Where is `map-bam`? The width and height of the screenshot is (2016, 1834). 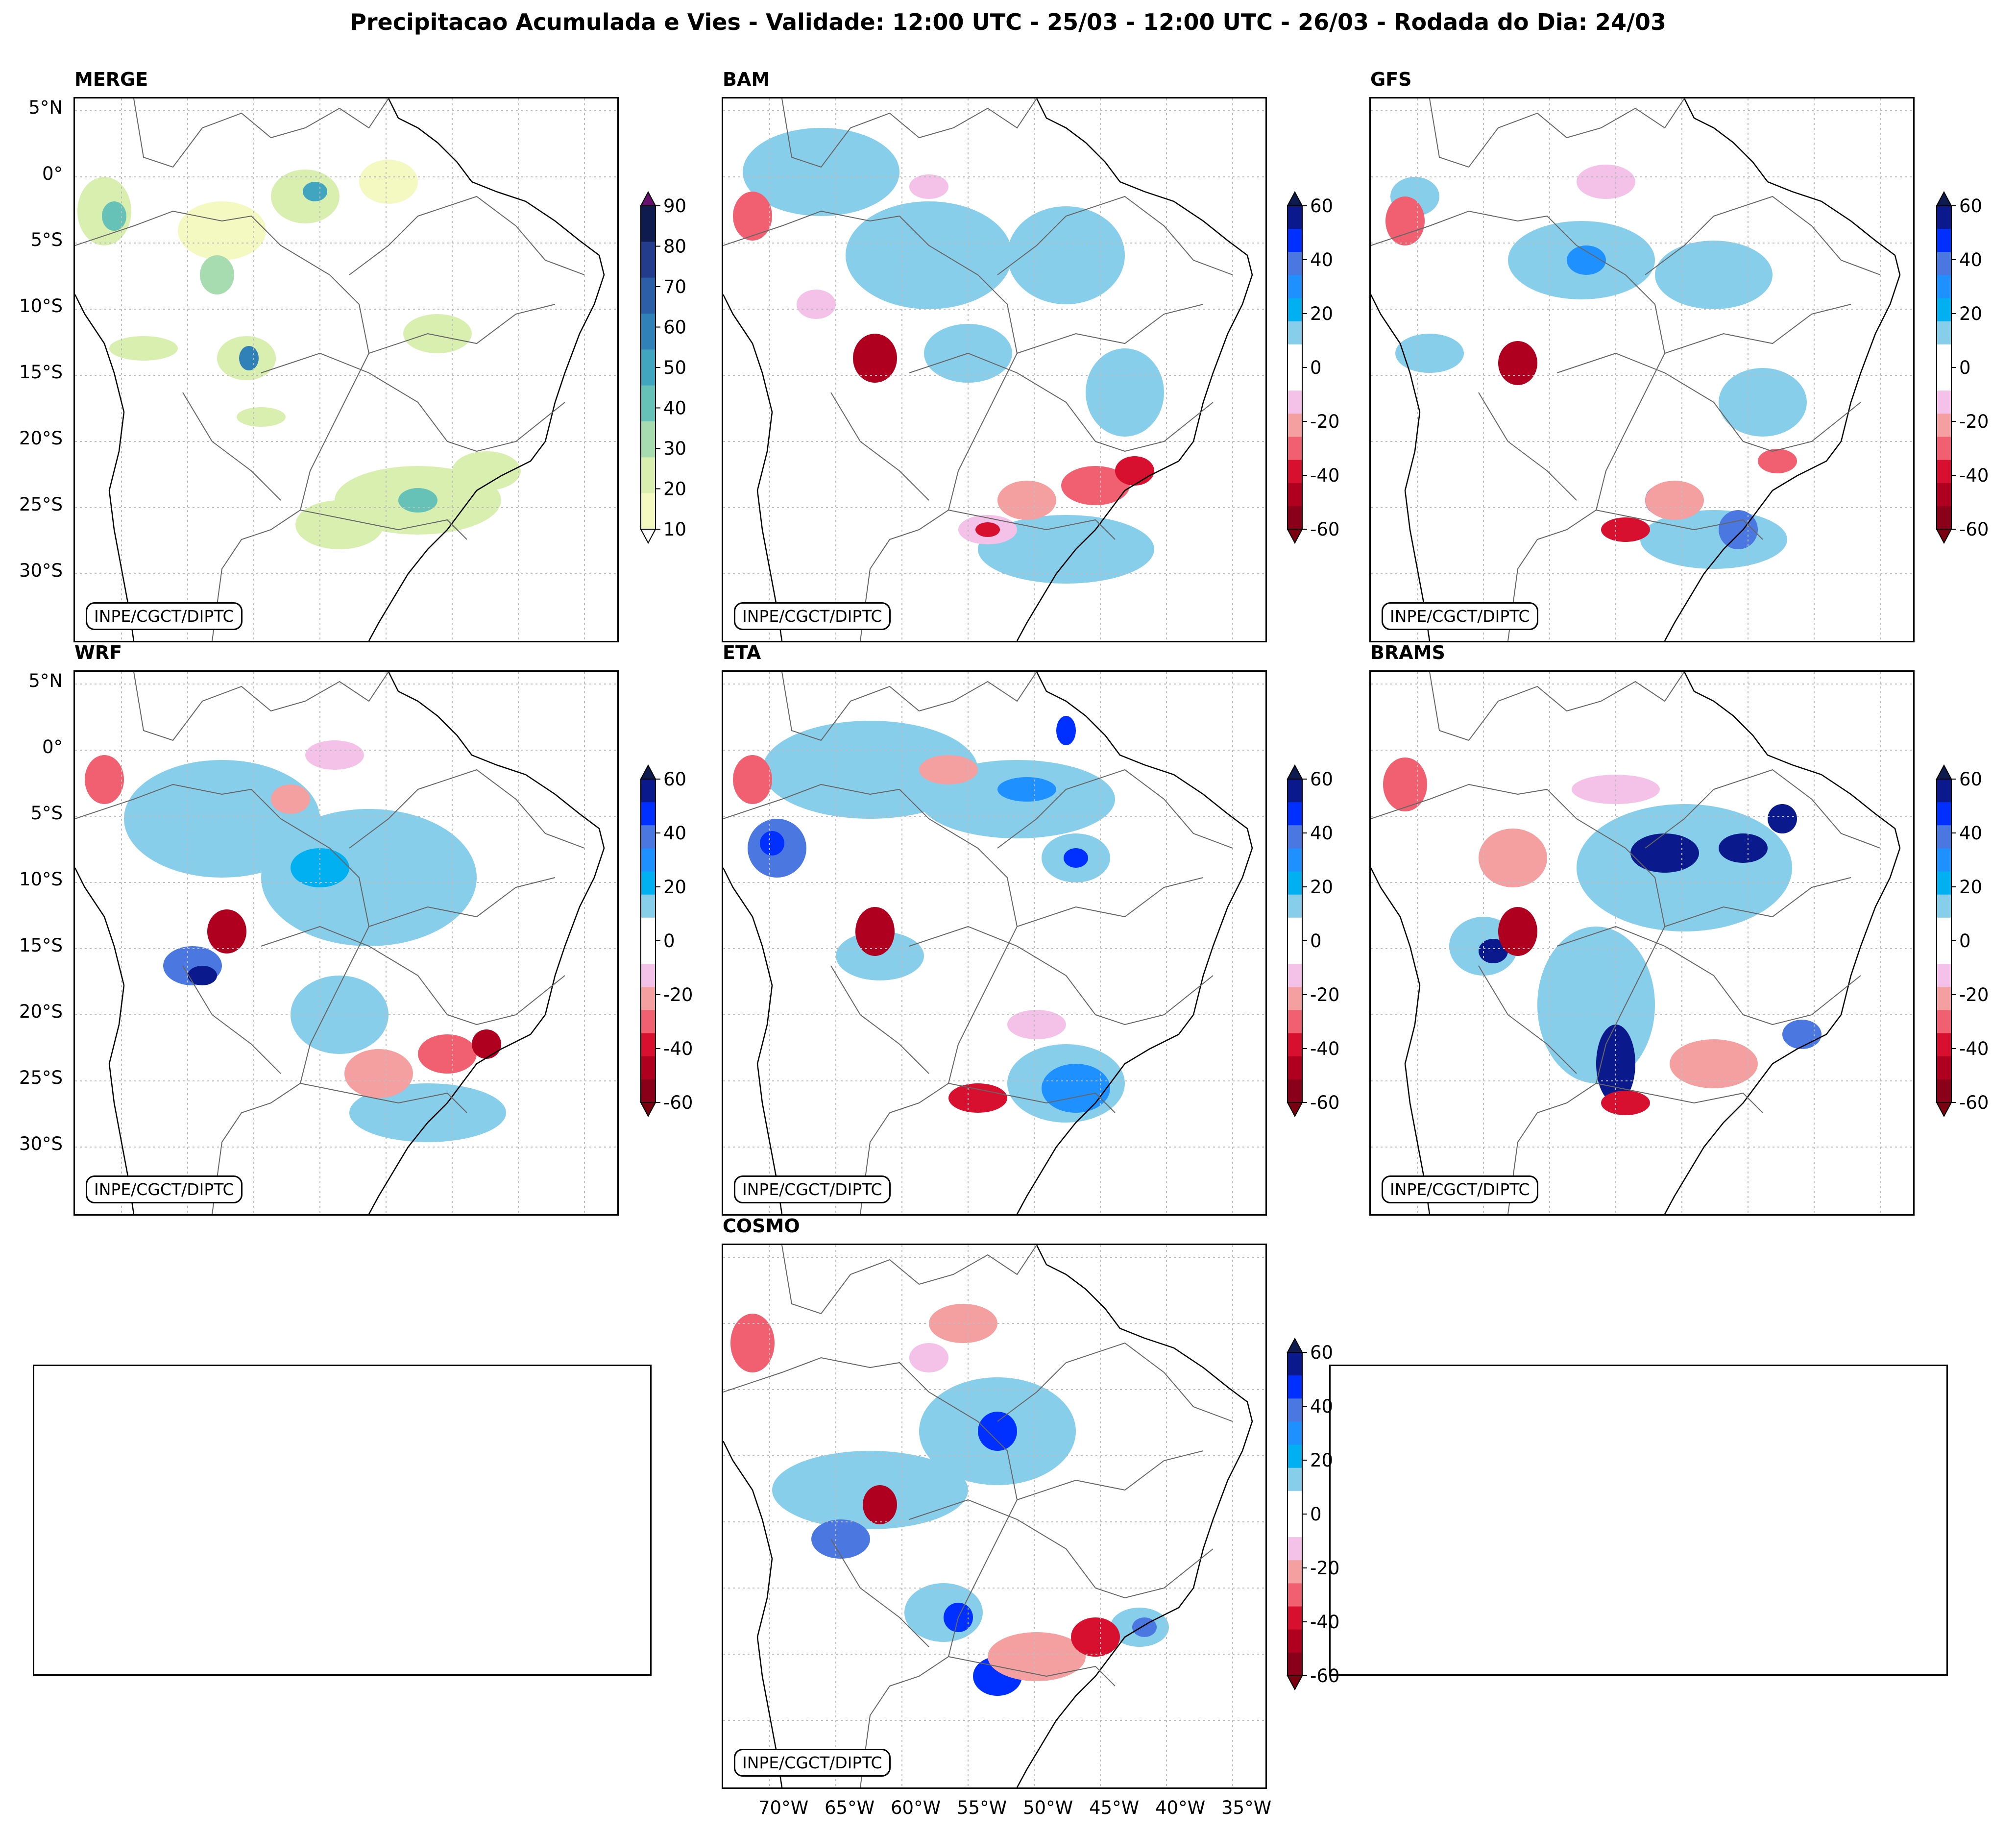
map-bam is located at coordinates (994, 370).